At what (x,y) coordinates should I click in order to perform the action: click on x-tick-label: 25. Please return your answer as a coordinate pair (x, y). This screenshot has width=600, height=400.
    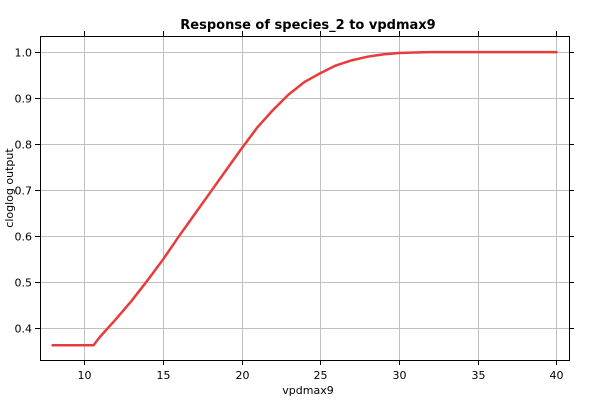
    Looking at the image, I should click on (321, 375).